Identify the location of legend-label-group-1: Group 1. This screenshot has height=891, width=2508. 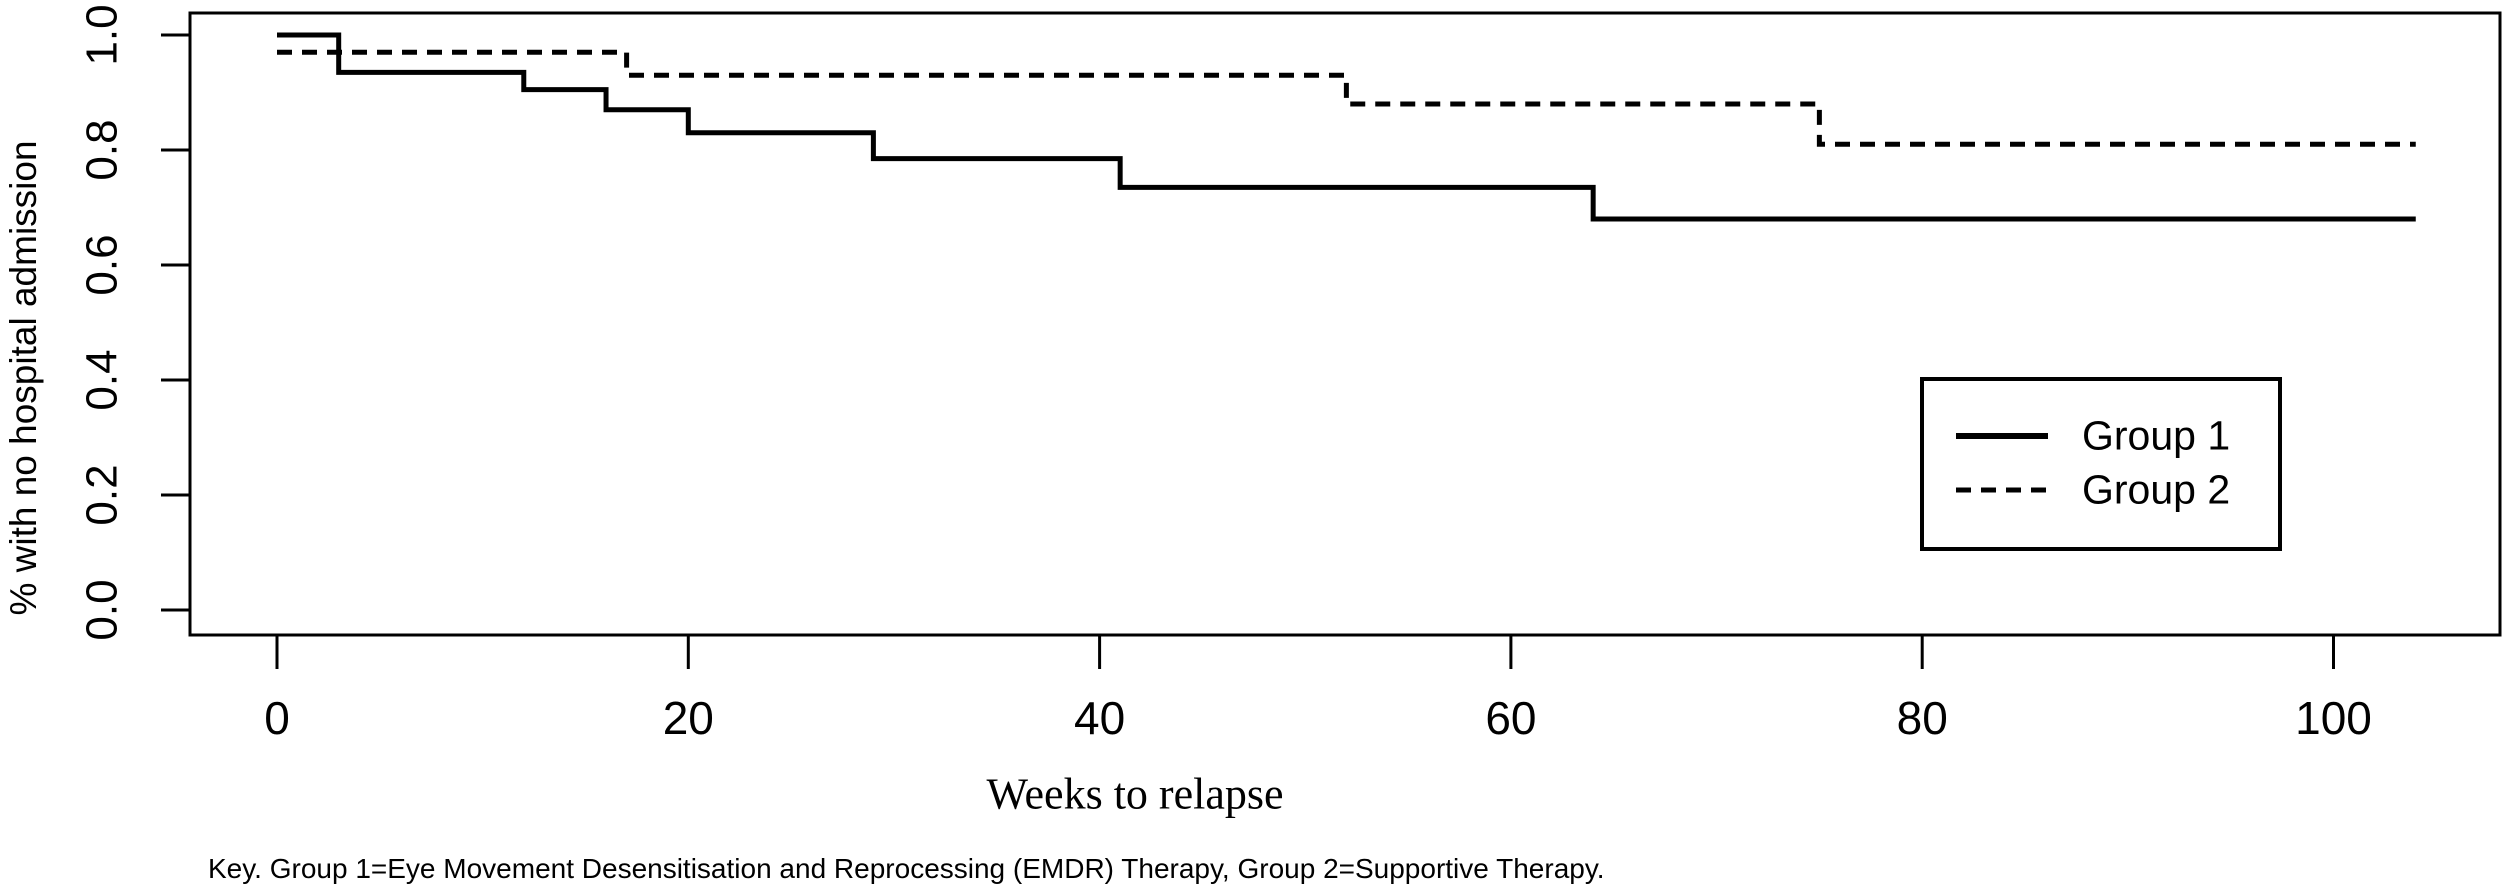
(2156, 435).